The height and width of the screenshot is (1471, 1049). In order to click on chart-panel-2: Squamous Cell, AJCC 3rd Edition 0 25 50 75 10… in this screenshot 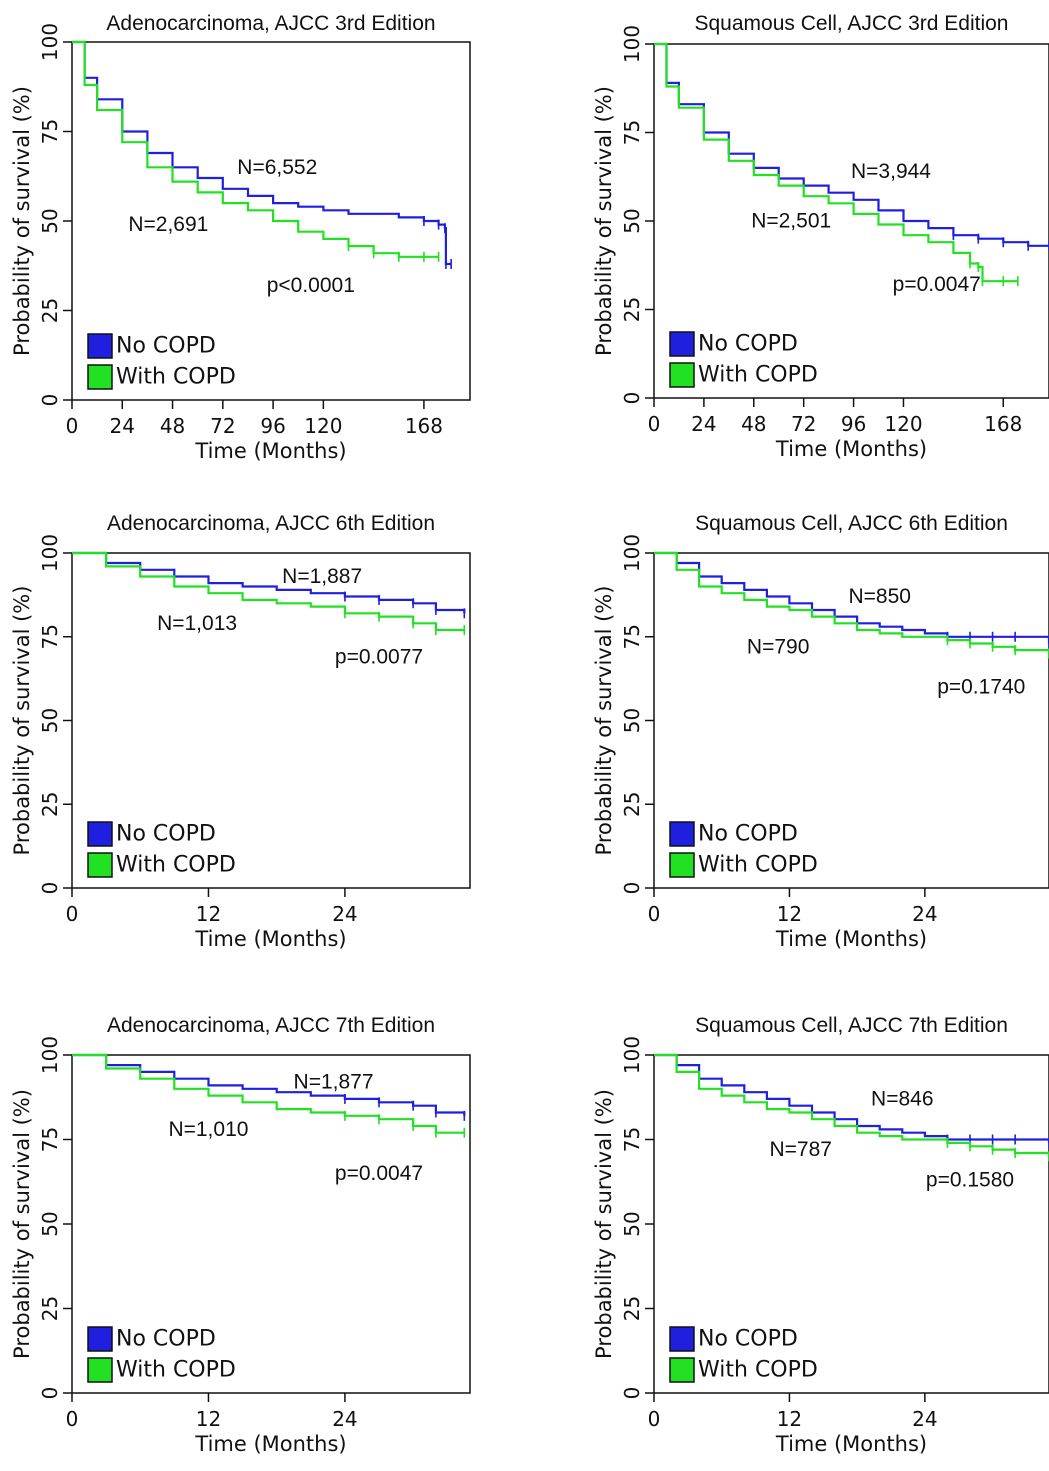, I will do `click(820, 236)`.